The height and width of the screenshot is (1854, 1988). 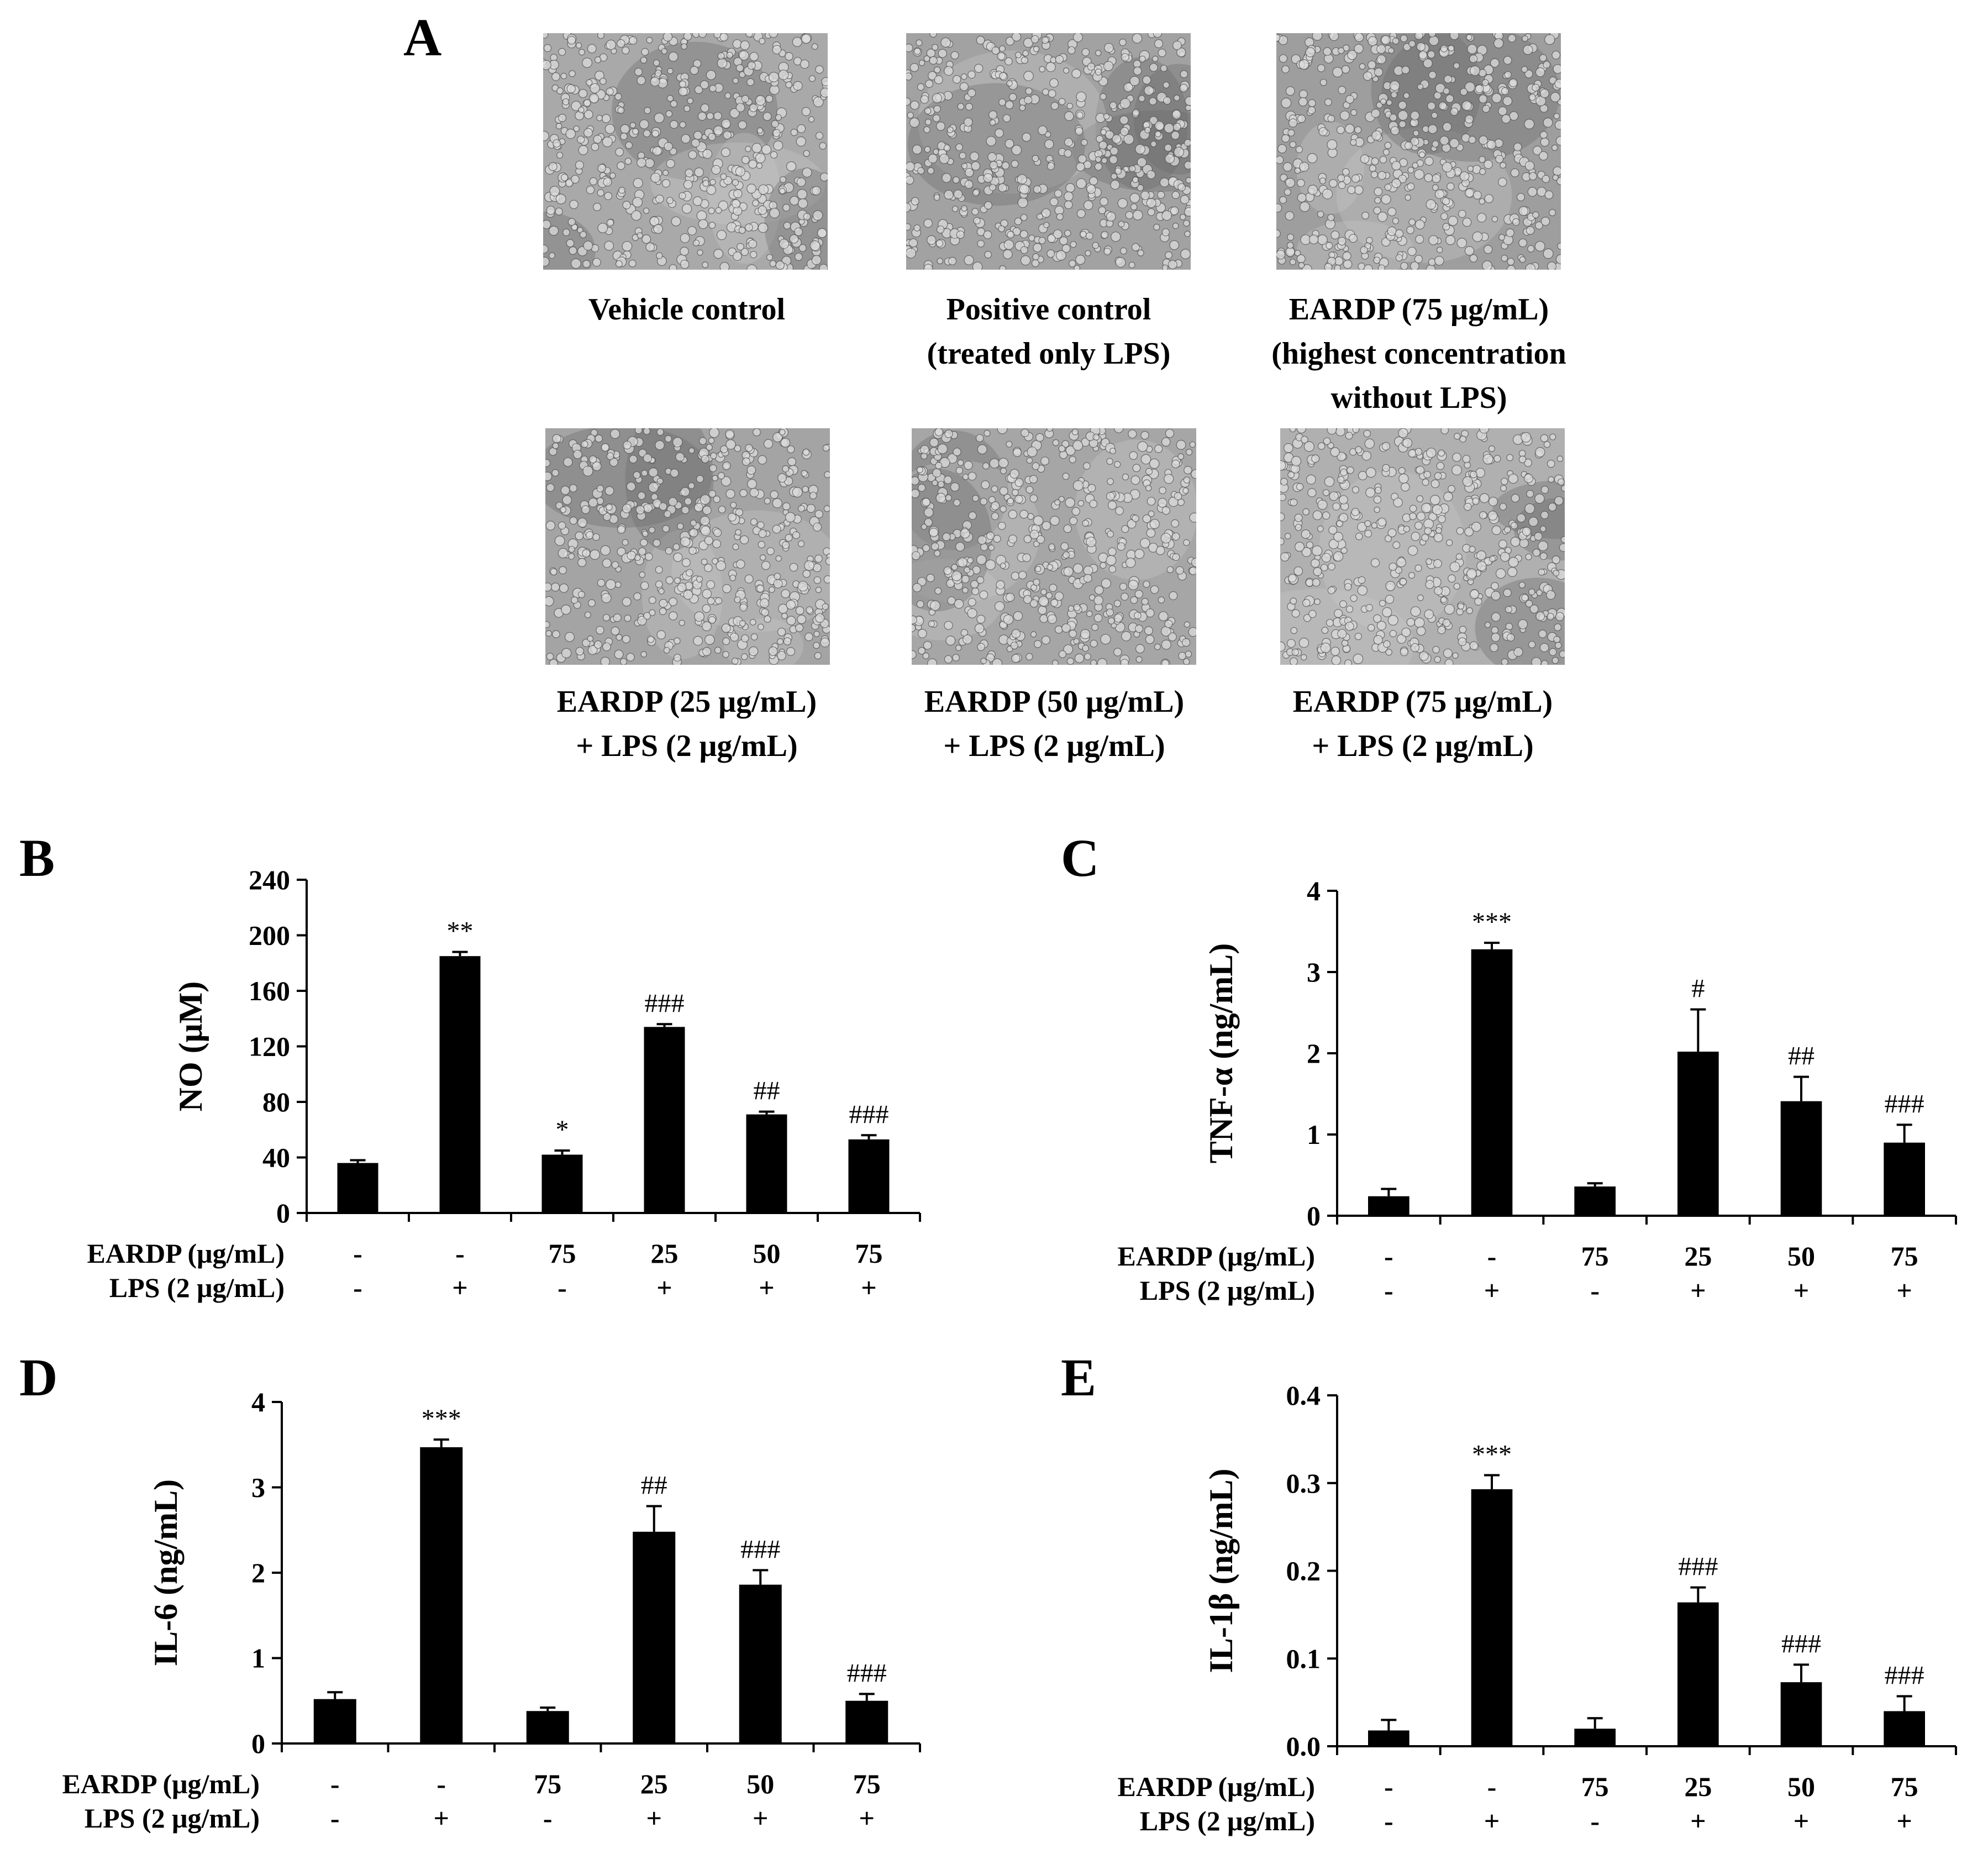 I want to click on caption-line: Vehicle control, so click(x=687, y=310).